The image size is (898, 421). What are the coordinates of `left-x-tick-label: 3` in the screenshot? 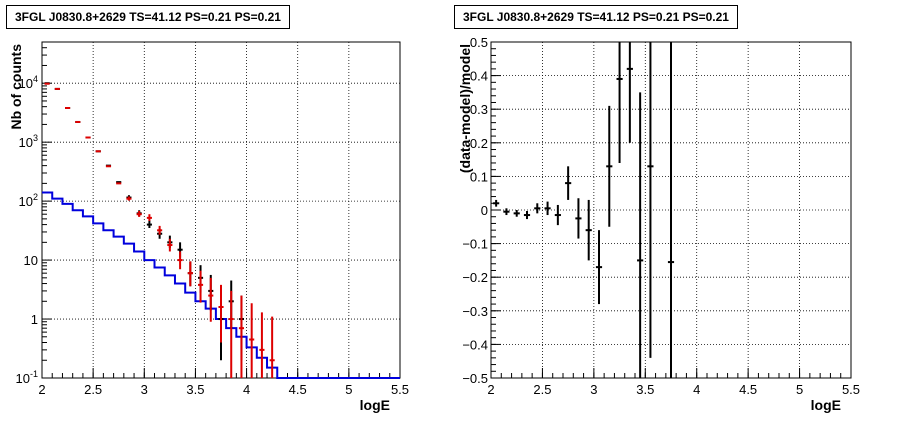 It's located at (144, 389).